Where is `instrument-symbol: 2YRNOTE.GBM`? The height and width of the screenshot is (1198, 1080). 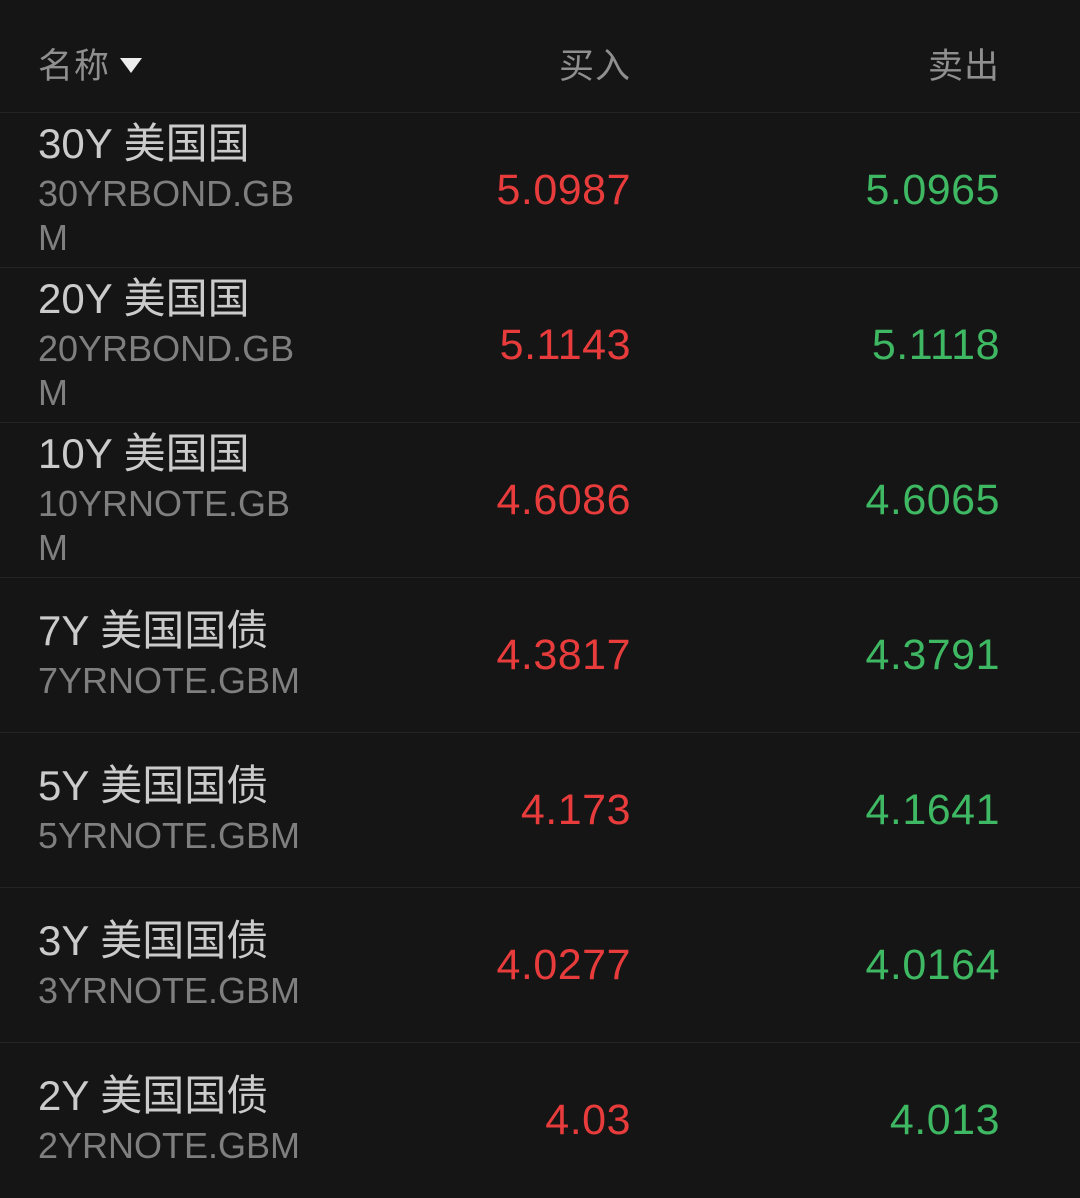 instrument-symbol: 2YRNOTE.GBM is located at coordinates (169, 1146).